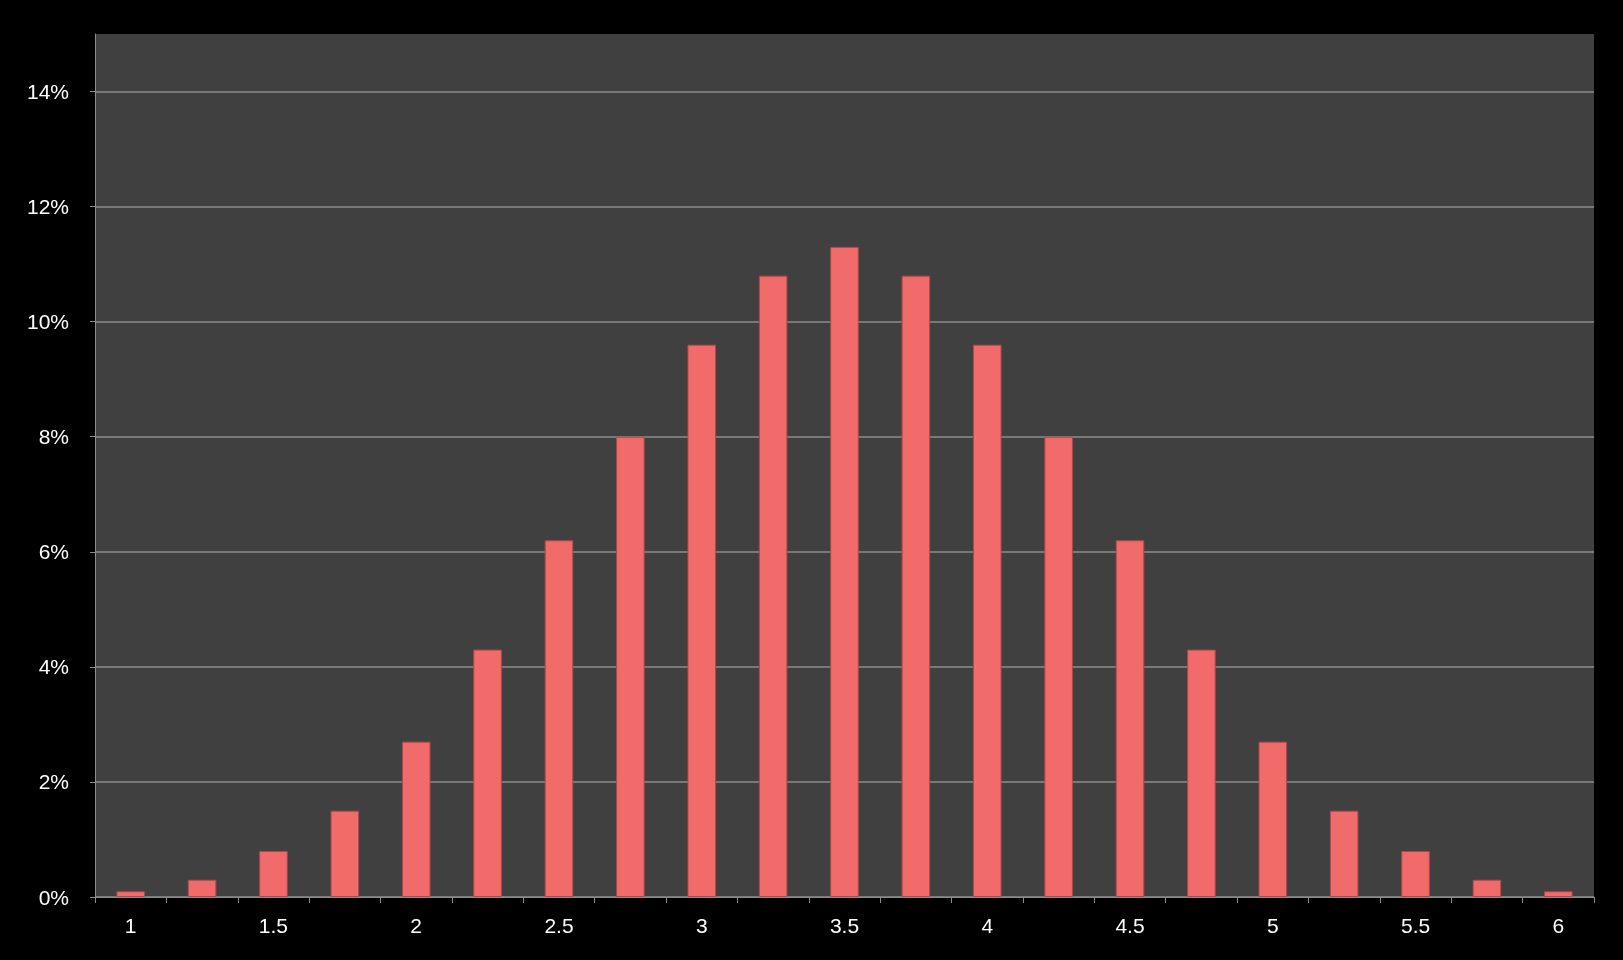  I want to click on y-tick-label: 6%, so click(53, 552).